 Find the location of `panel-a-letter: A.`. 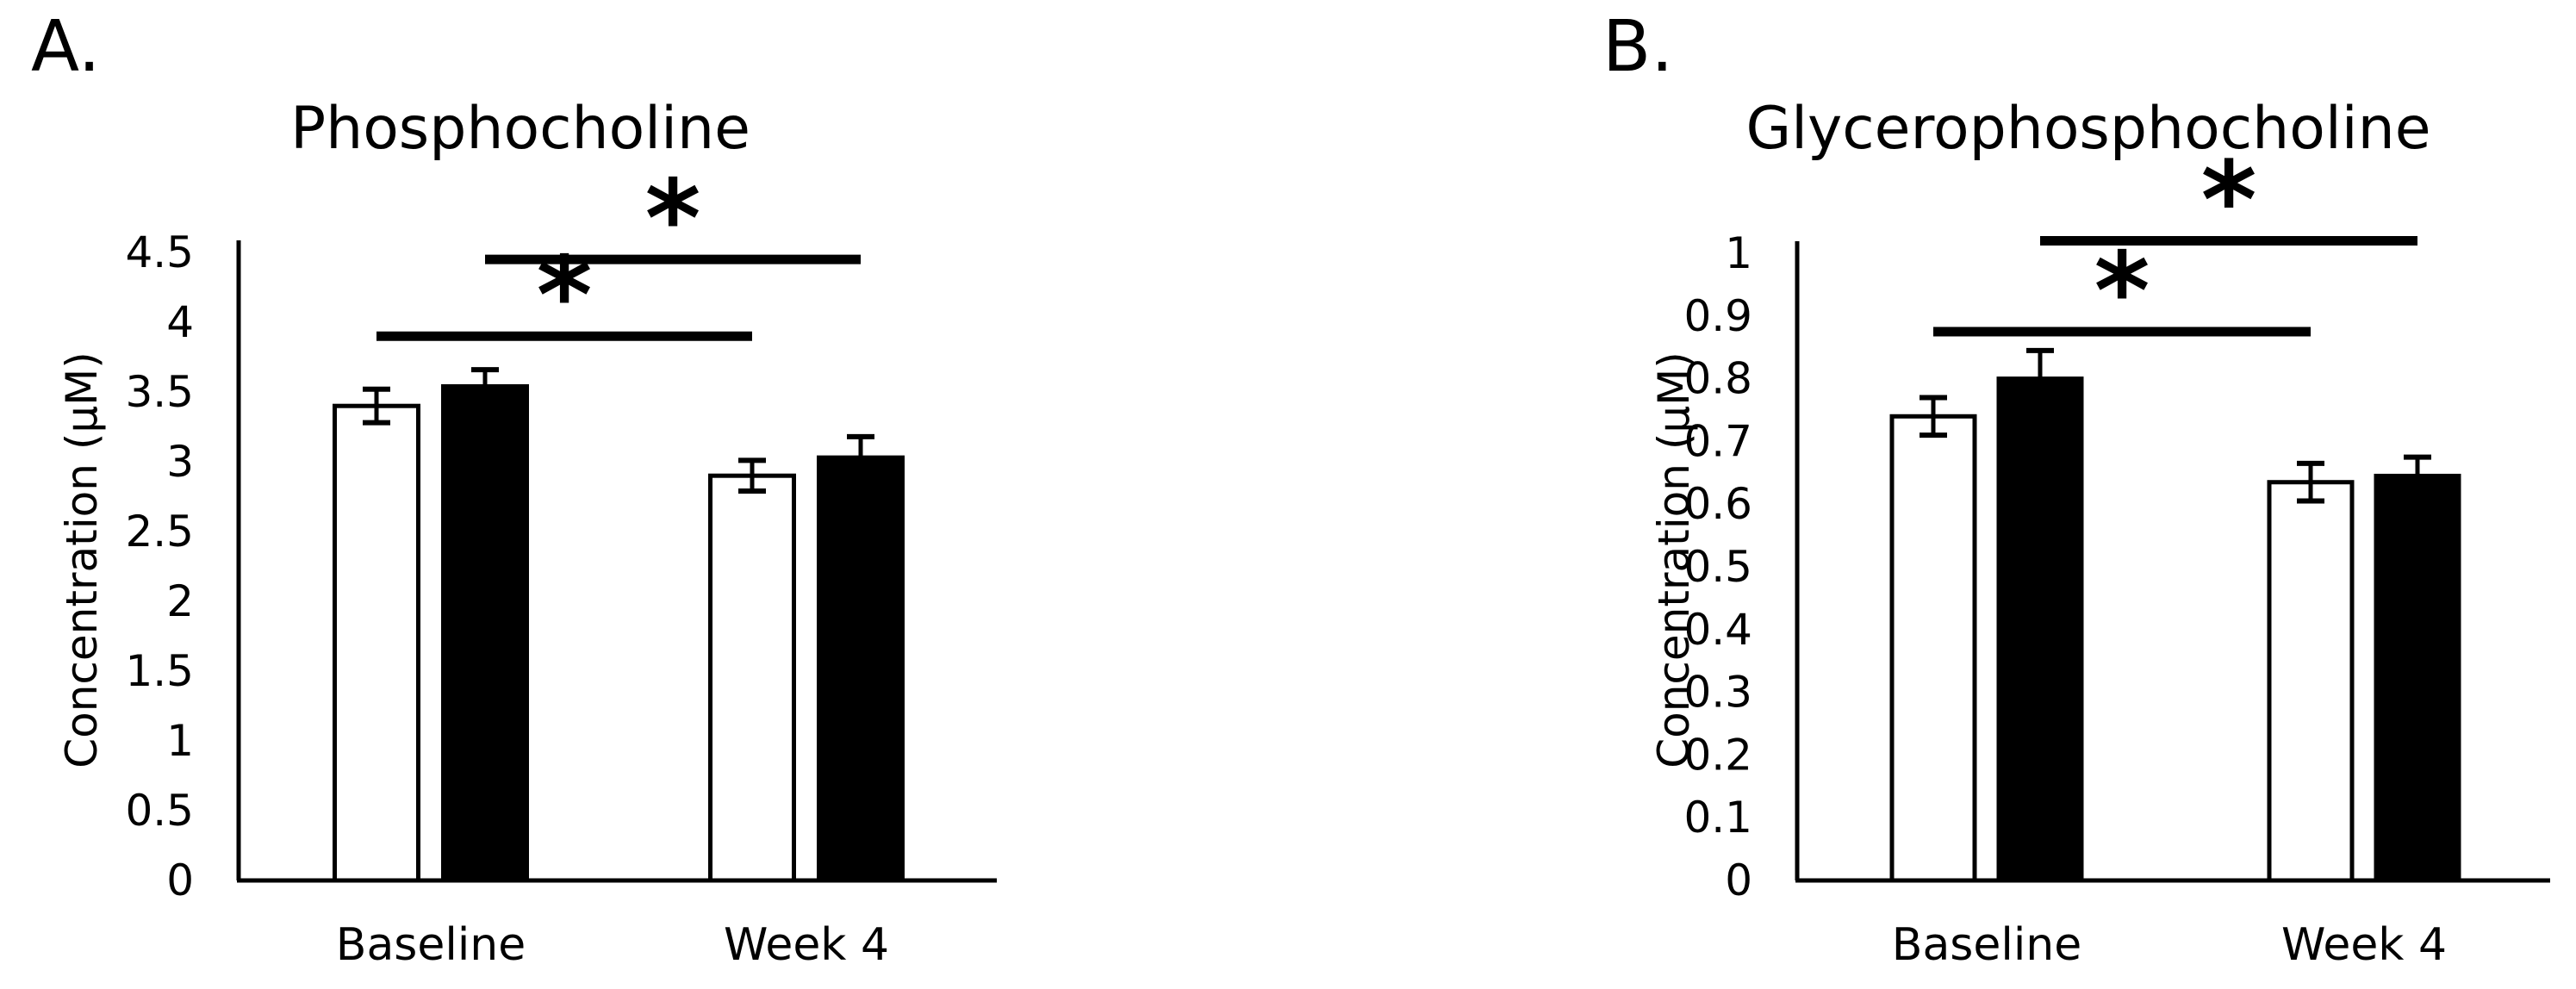

panel-a-letter: A. is located at coordinates (66, 47).